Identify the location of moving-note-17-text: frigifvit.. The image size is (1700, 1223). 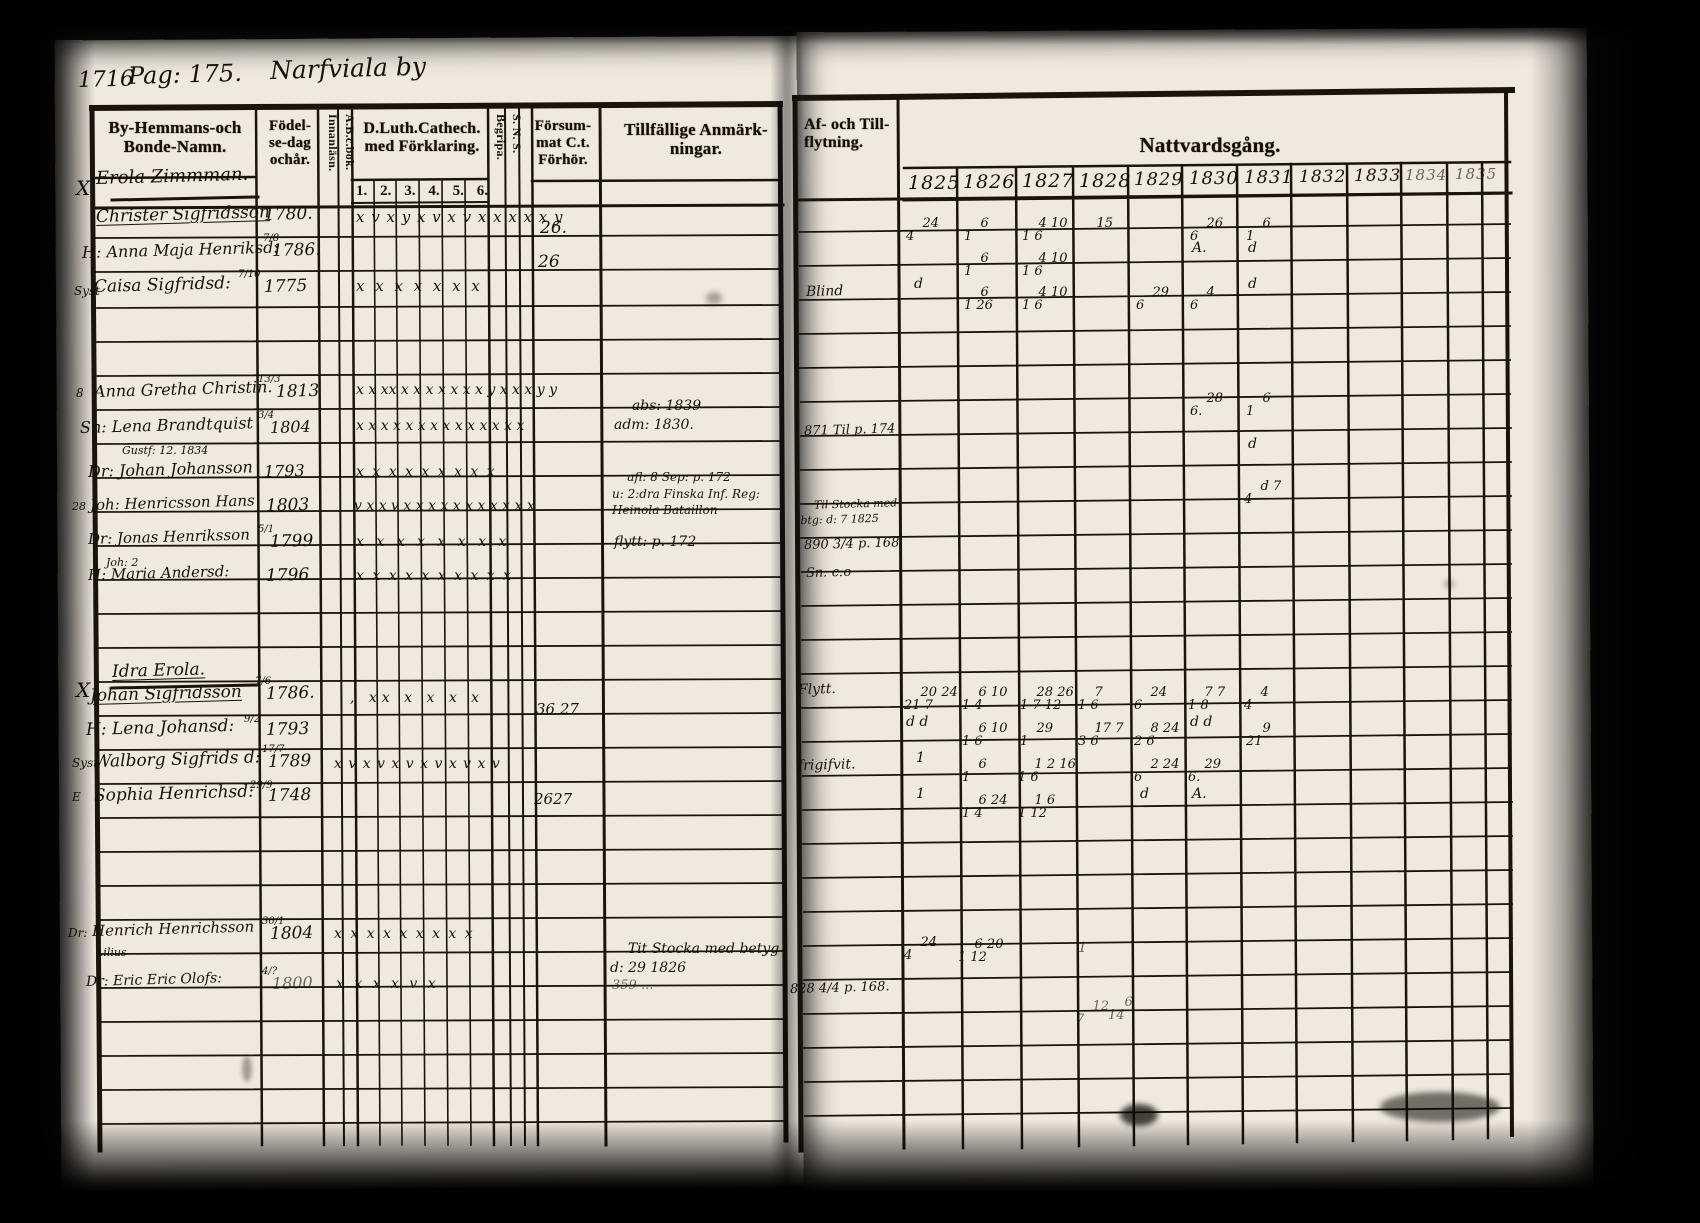
(826, 765).